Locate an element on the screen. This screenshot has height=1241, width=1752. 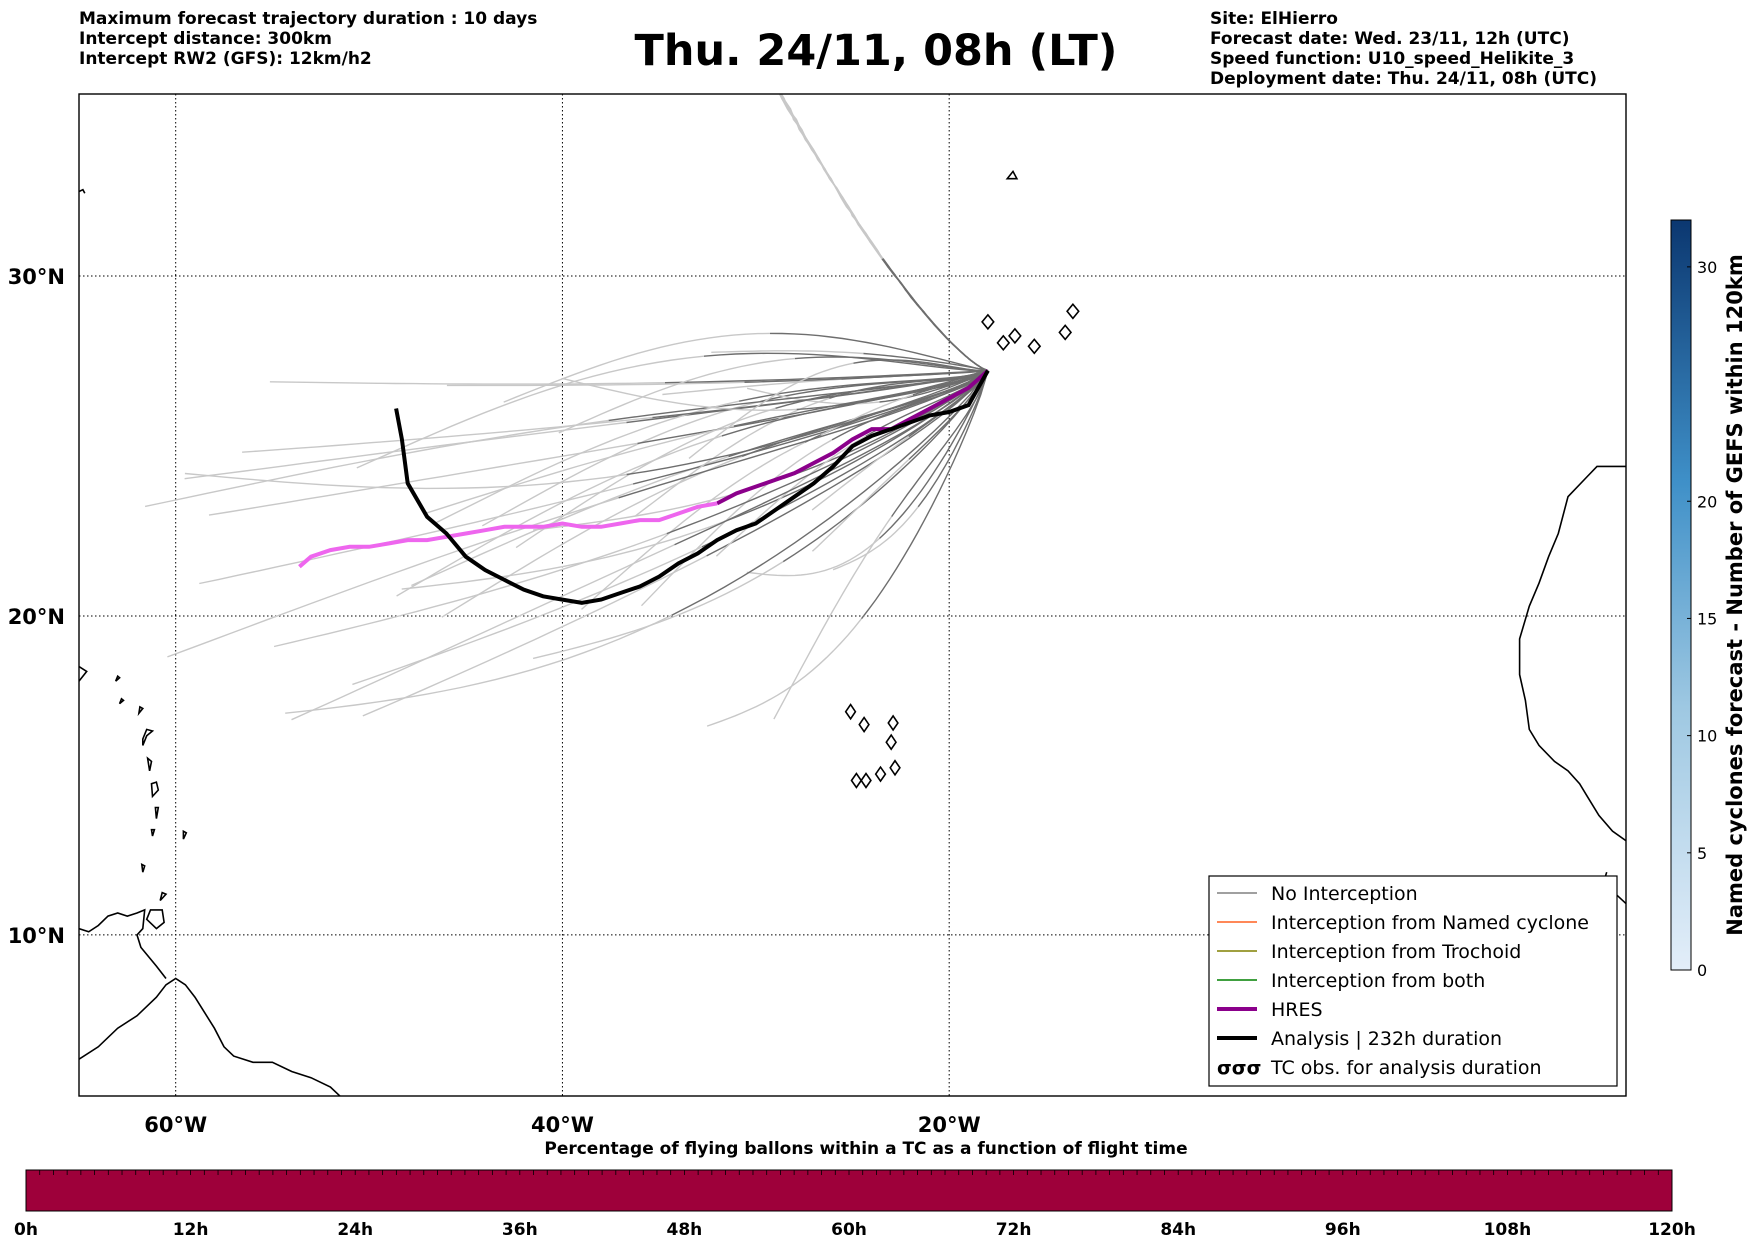
coast-south-america is located at coordinates (210, 1036).